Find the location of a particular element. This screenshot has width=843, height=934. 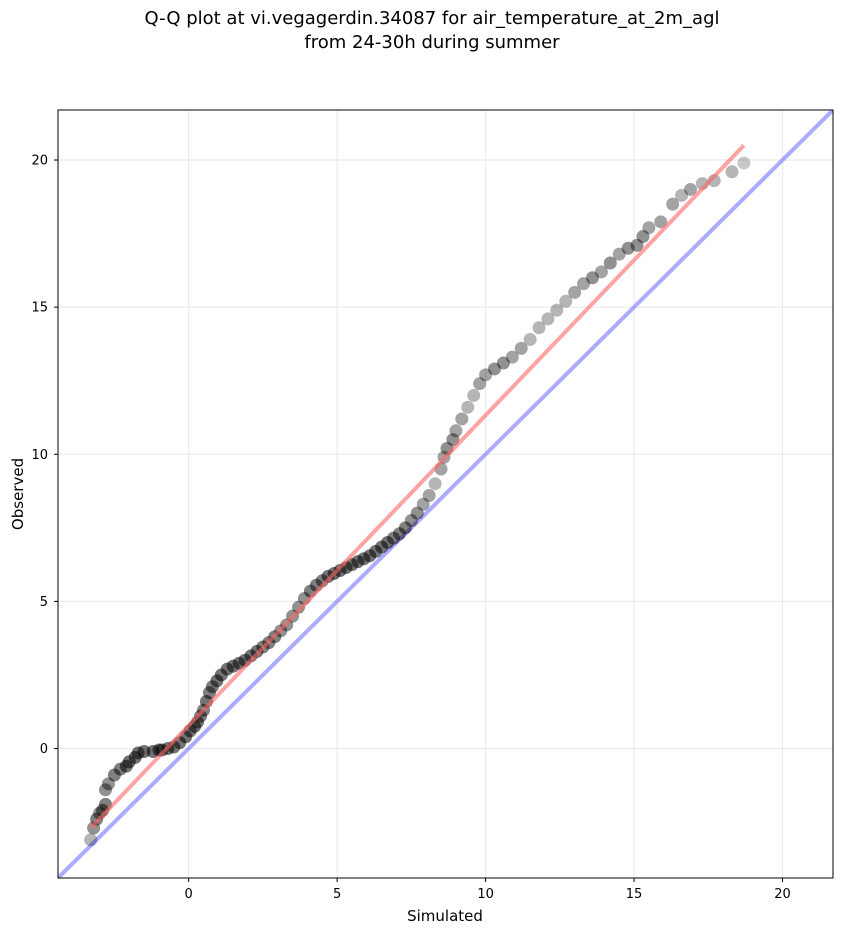

y-tick-label: 15 is located at coordinates (39, 308).